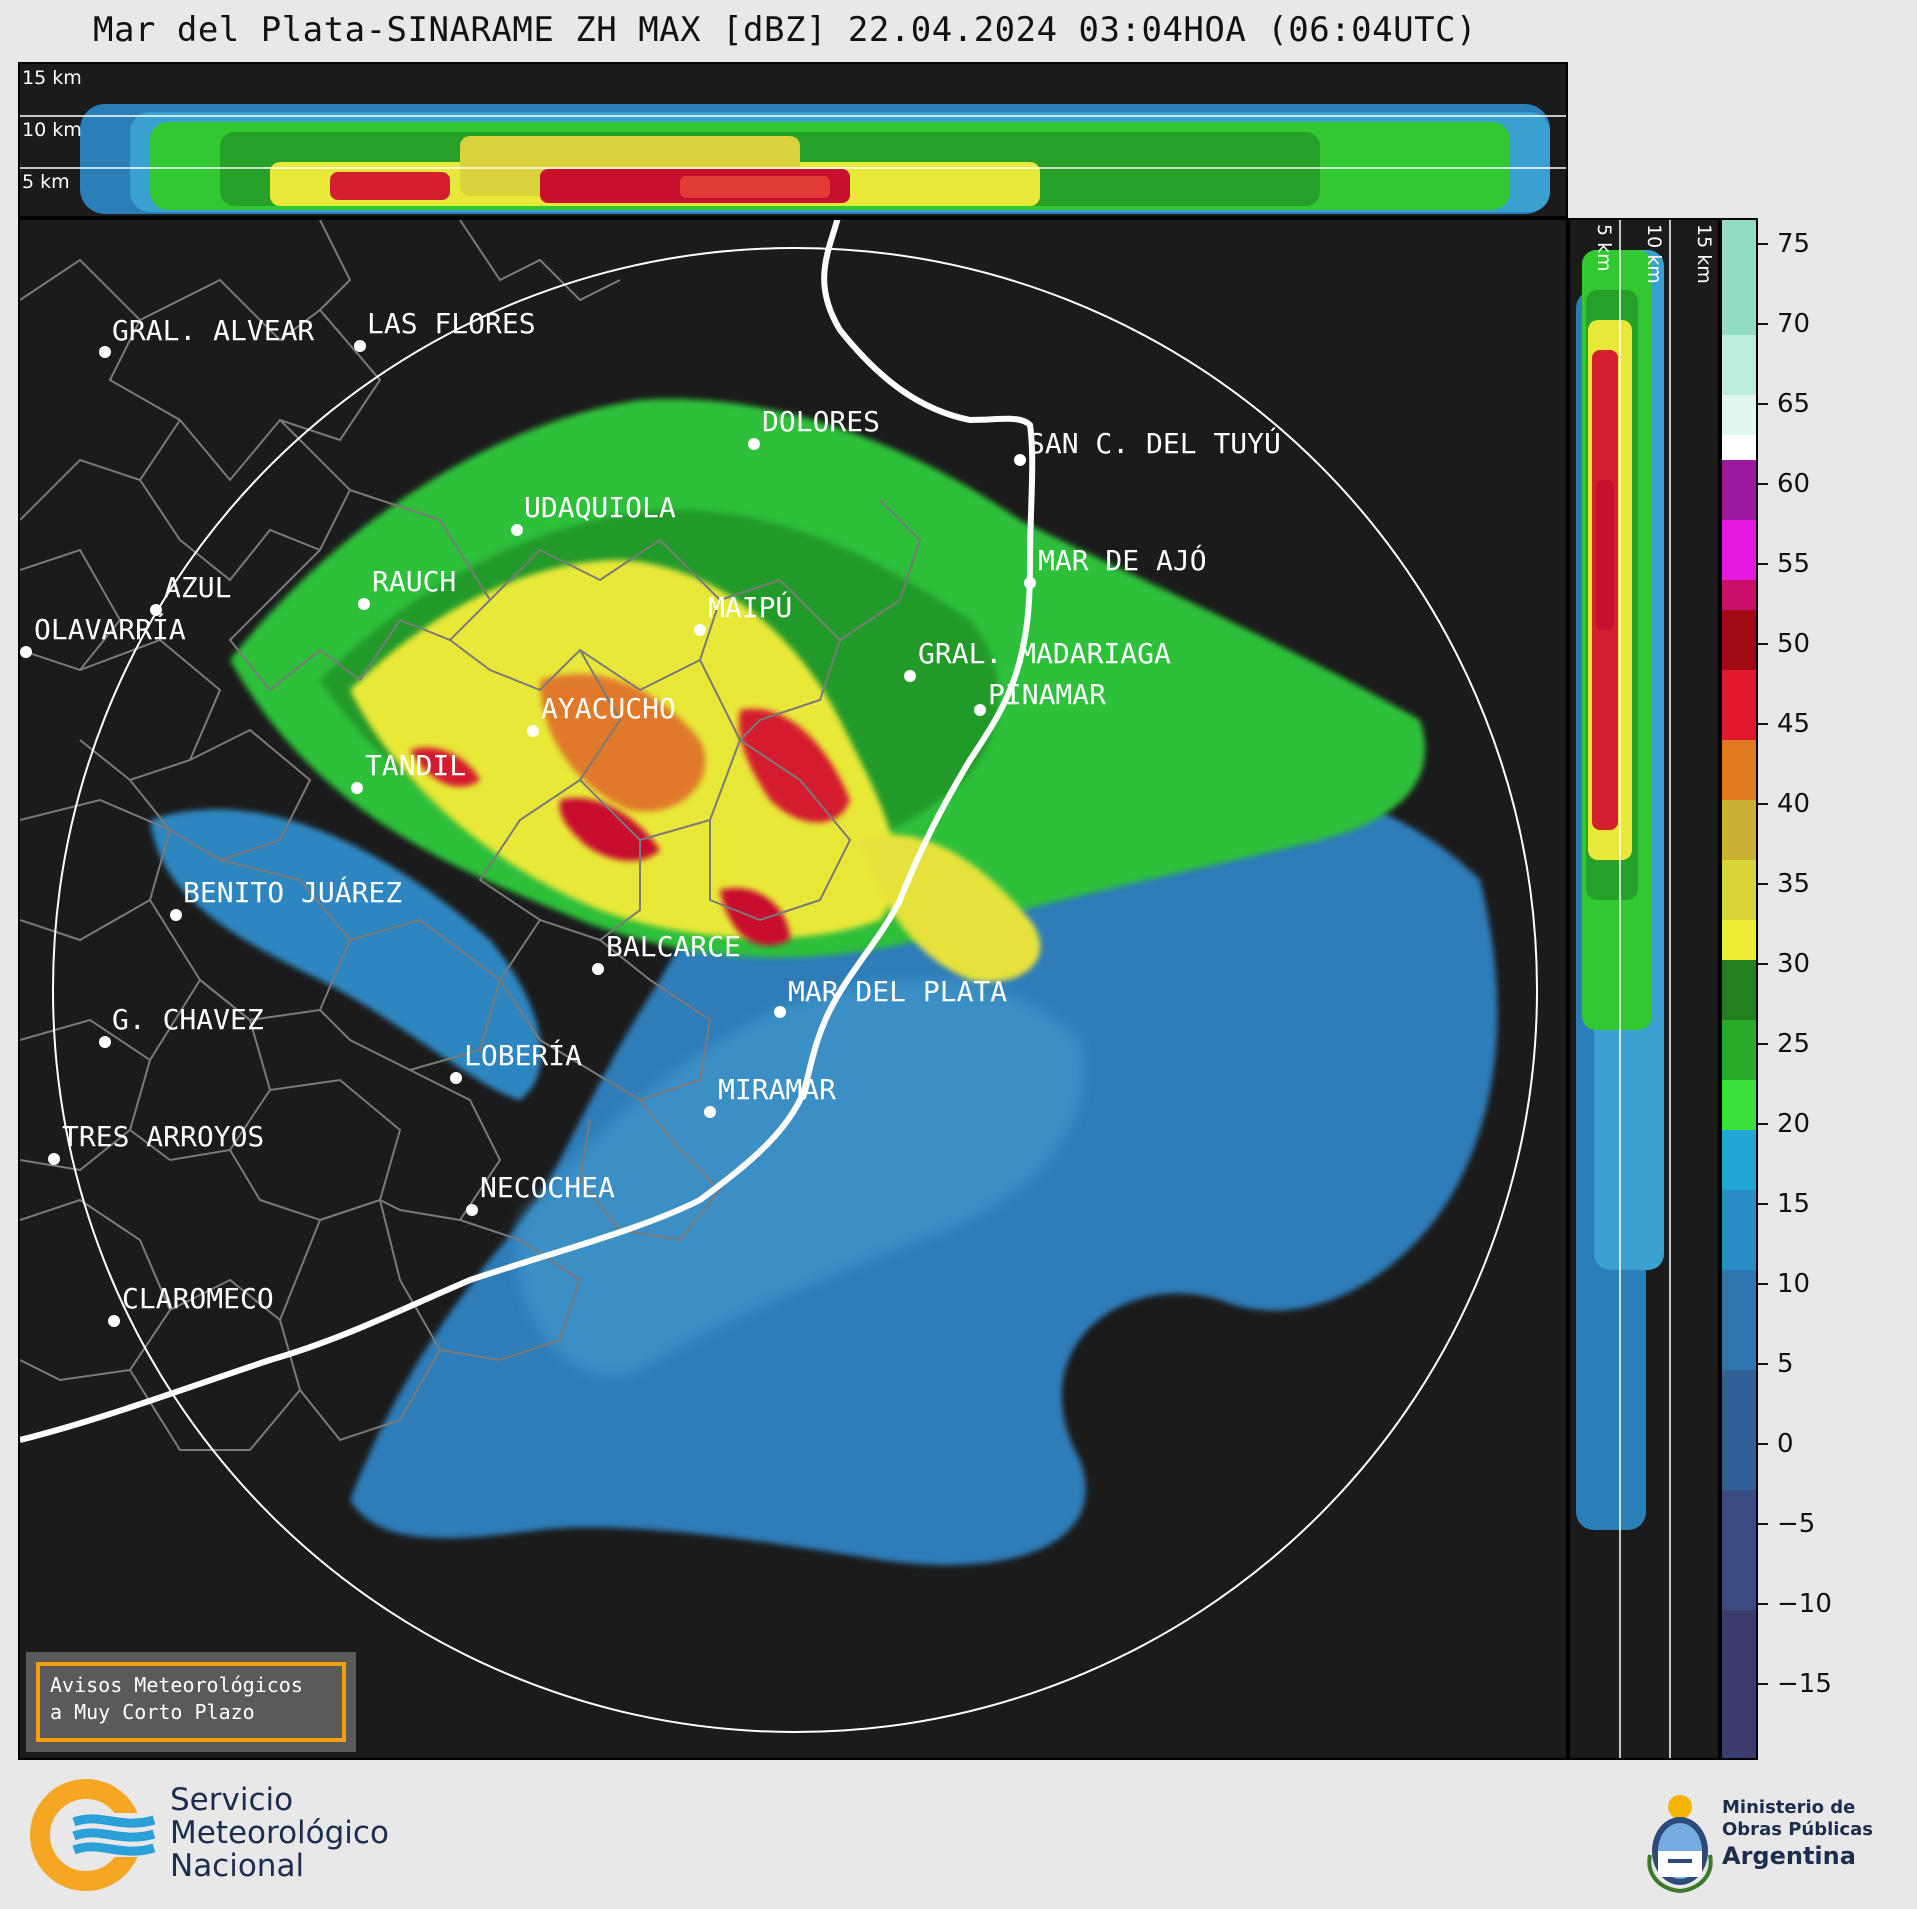 Image resolution: width=1917 pixels, height=1909 pixels. I want to click on city-label: RAUCH, so click(414, 581).